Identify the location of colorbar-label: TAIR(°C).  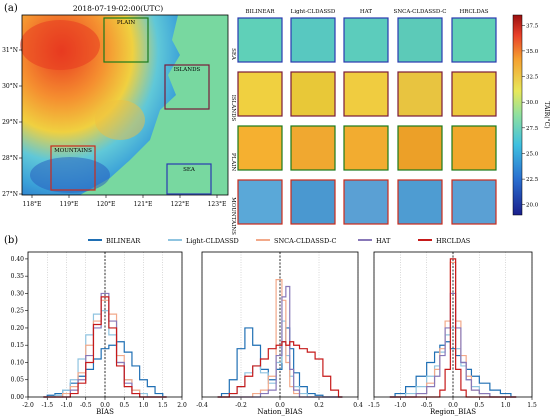
(546, 114).